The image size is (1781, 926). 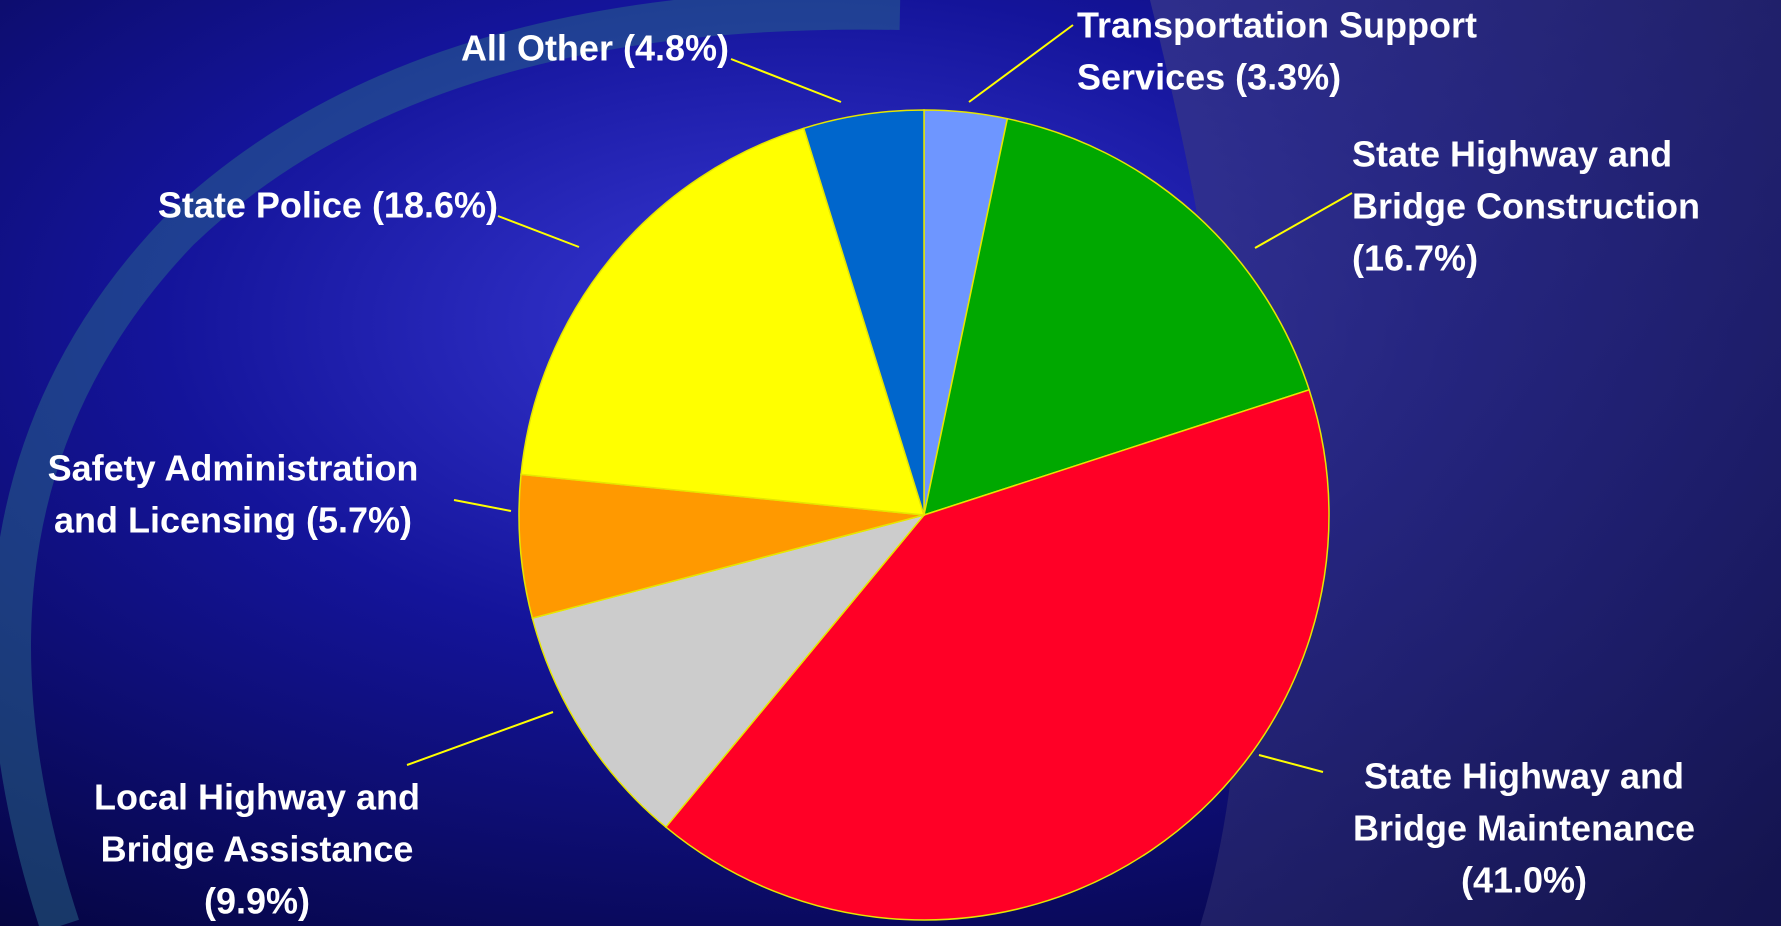 I want to click on slice-label: (41.0%), so click(x=1524, y=880).